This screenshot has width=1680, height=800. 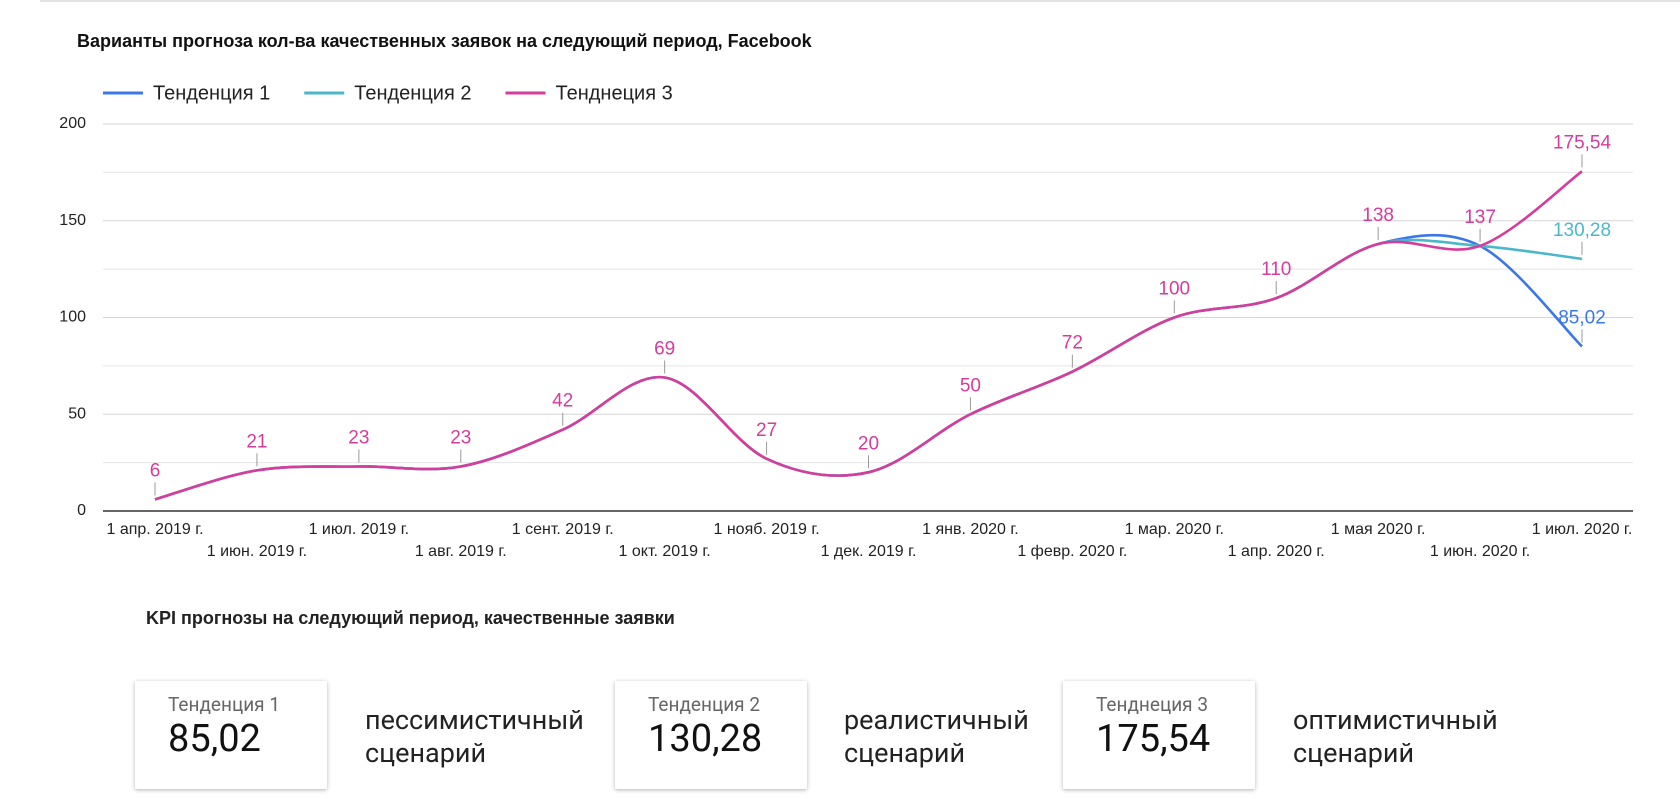 I want to click on data-label: 20, so click(x=868, y=443).